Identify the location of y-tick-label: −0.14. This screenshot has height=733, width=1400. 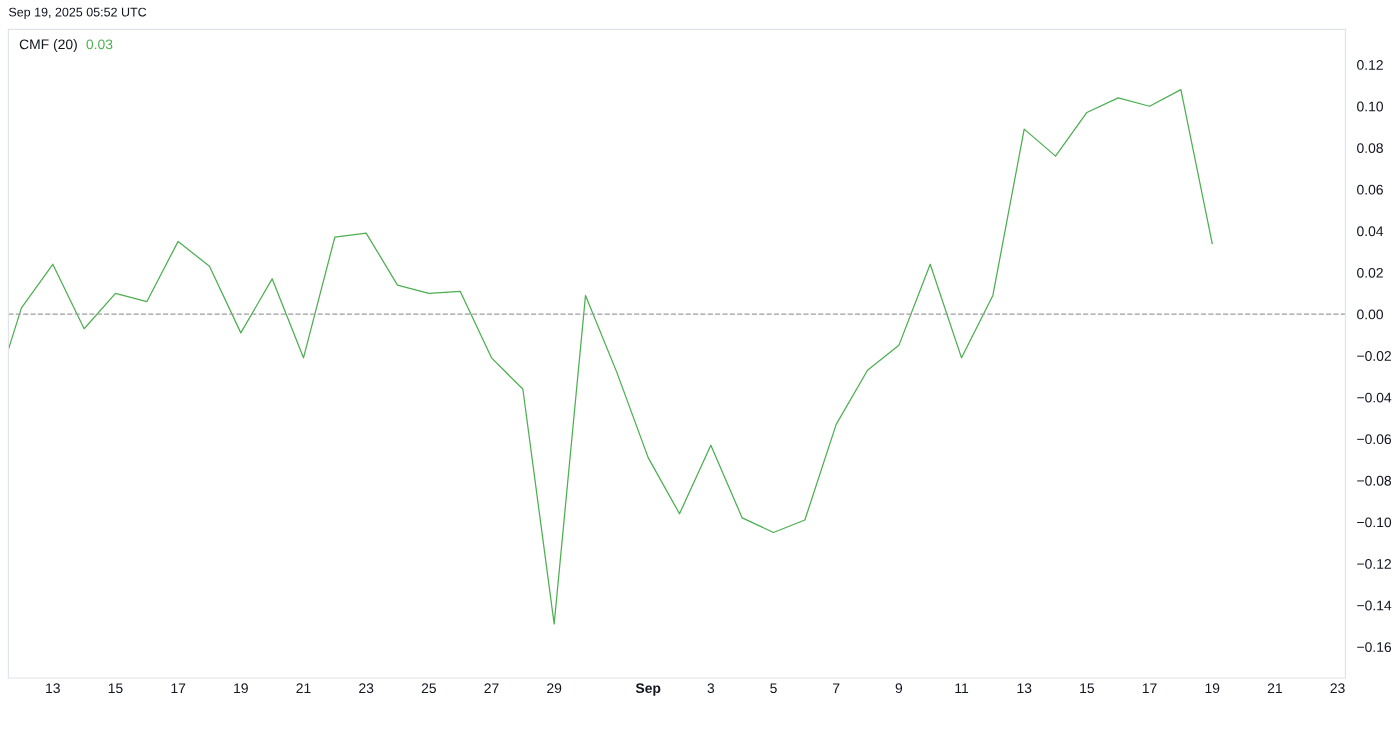
(1374, 605).